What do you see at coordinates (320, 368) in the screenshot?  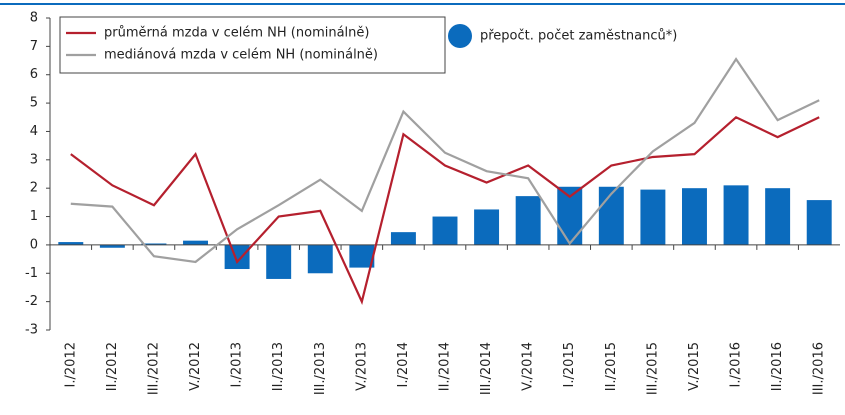 I see `x-tick-label: III./2013` at bounding box center [320, 368].